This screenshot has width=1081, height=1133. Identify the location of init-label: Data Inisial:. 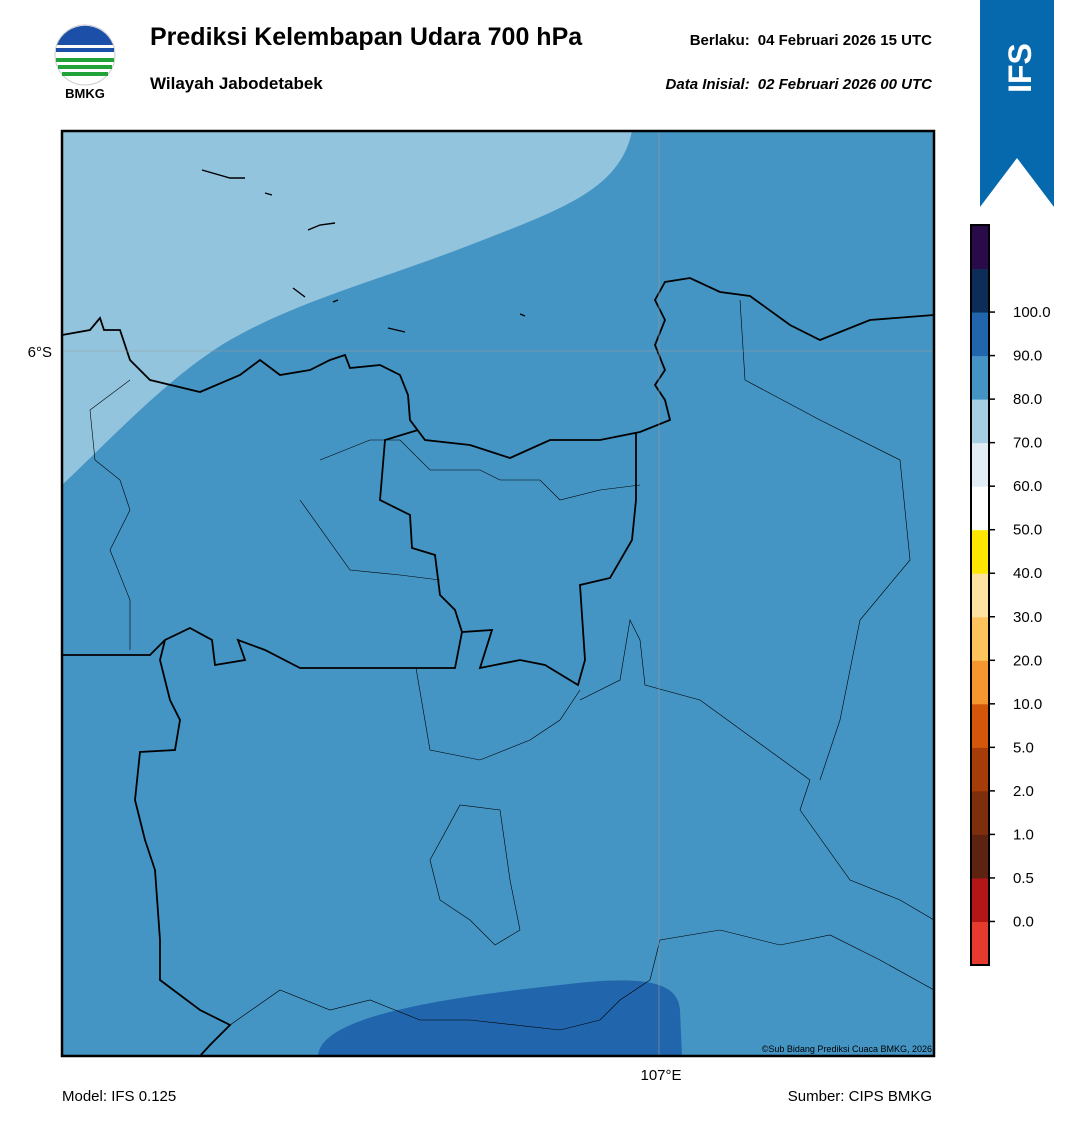
(708, 84).